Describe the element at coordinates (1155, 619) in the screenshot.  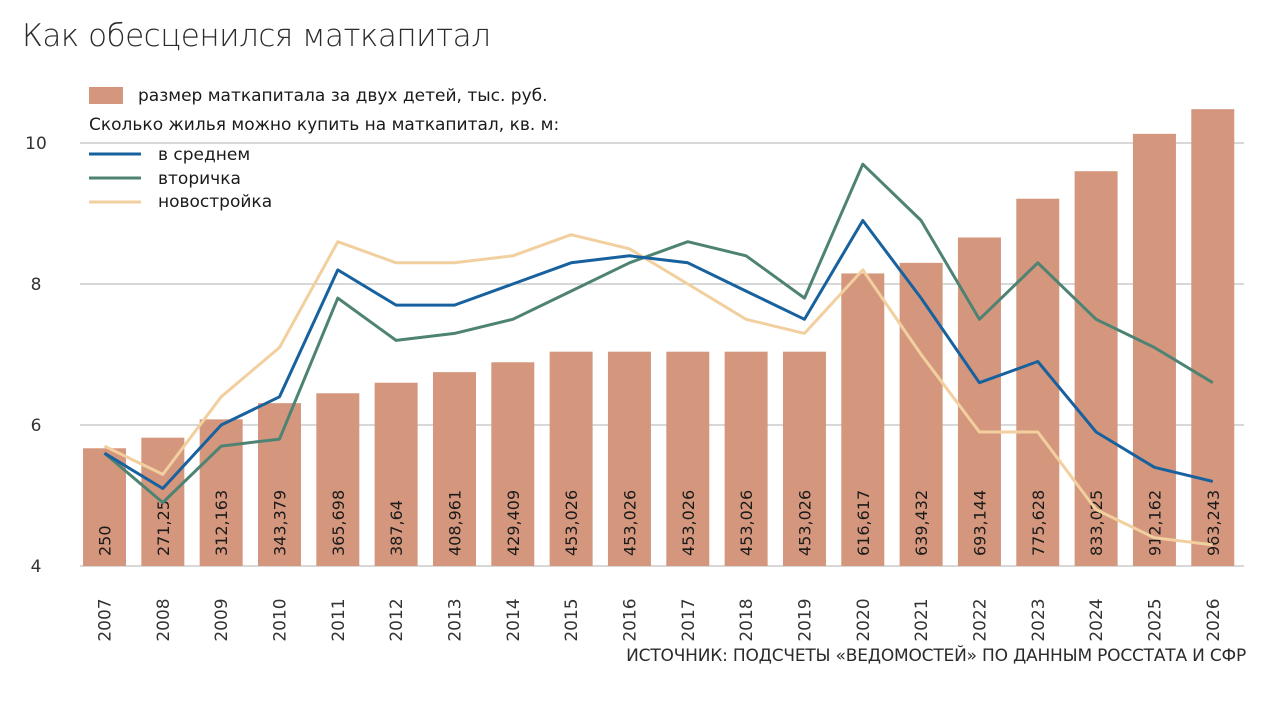
I see `x-tick-label: 2025` at that location.